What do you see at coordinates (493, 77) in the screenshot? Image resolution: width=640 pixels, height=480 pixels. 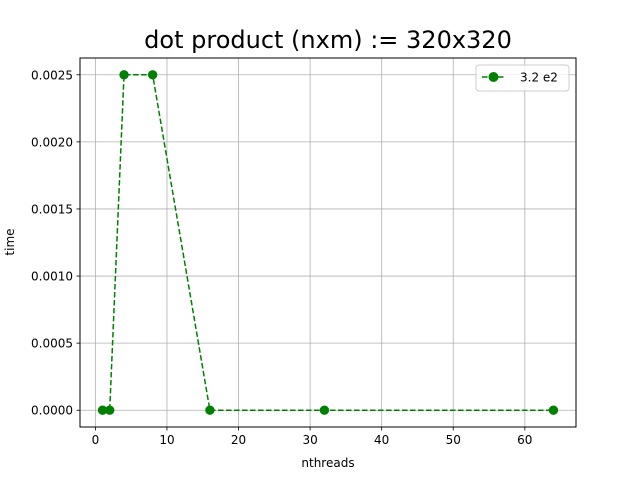 I see `legend-marker-sample` at bounding box center [493, 77].